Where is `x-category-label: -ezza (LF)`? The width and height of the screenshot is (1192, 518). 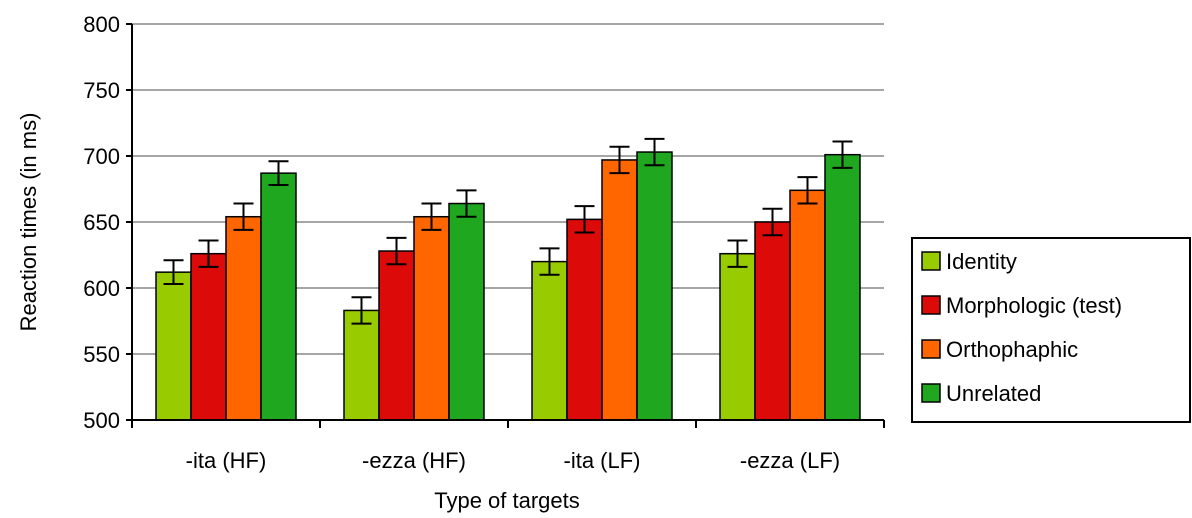
x-category-label: -ezza (LF) is located at coordinates (790, 460).